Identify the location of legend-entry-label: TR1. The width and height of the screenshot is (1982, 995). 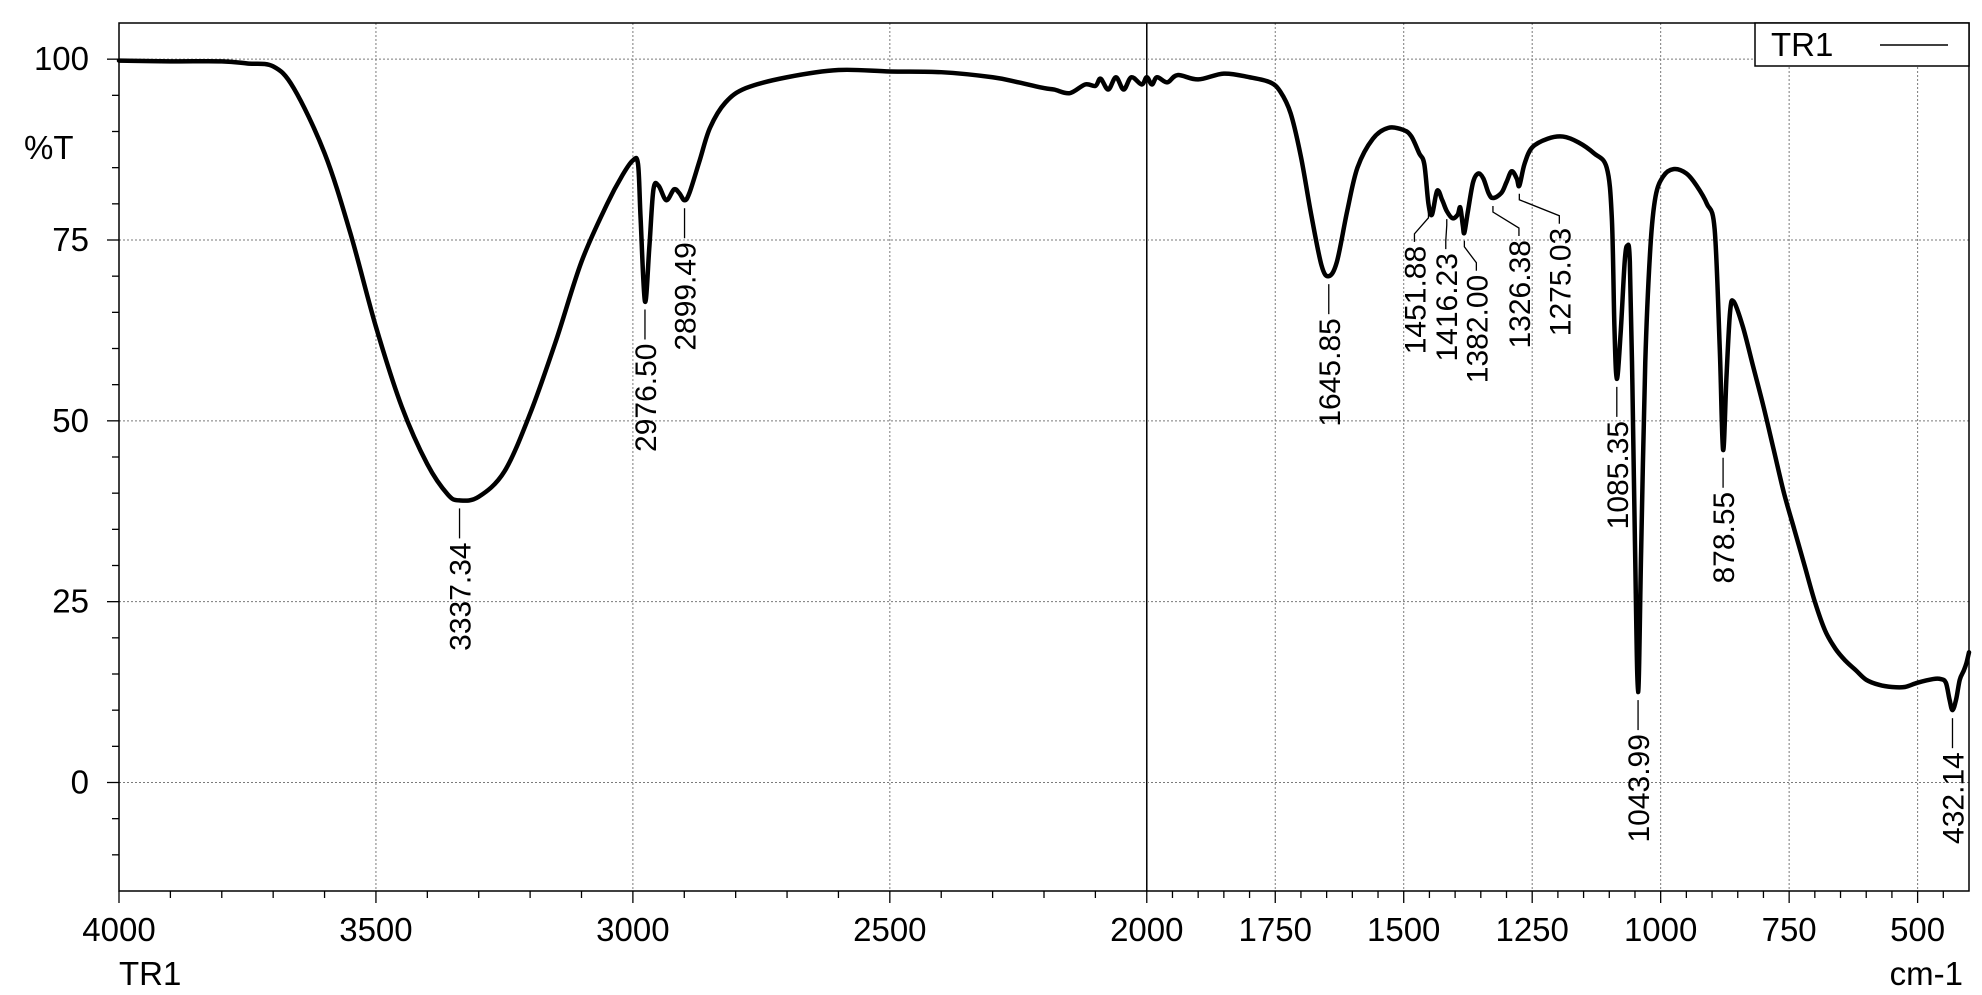
(1802, 44).